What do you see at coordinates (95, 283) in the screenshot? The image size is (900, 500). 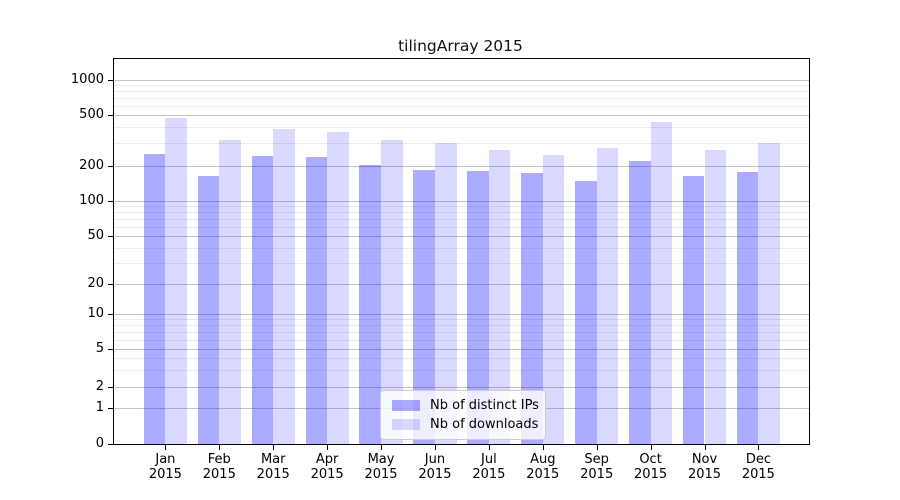 I see `y-tick-label: 20` at bounding box center [95, 283].